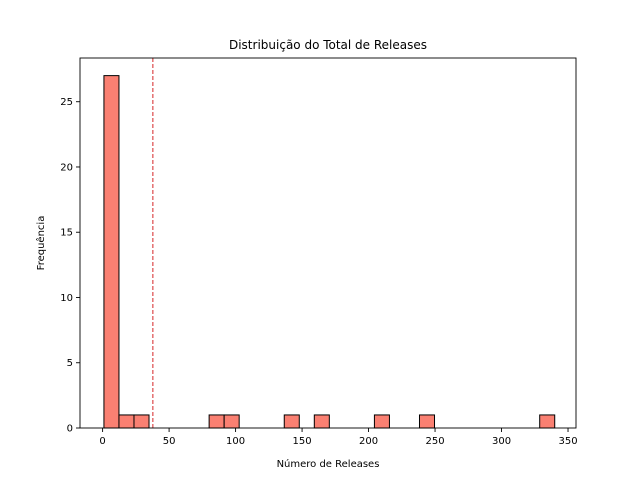 This screenshot has height=480, width=640. What do you see at coordinates (169, 441) in the screenshot?
I see `x-tick-label: 50` at bounding box center [169, 441].